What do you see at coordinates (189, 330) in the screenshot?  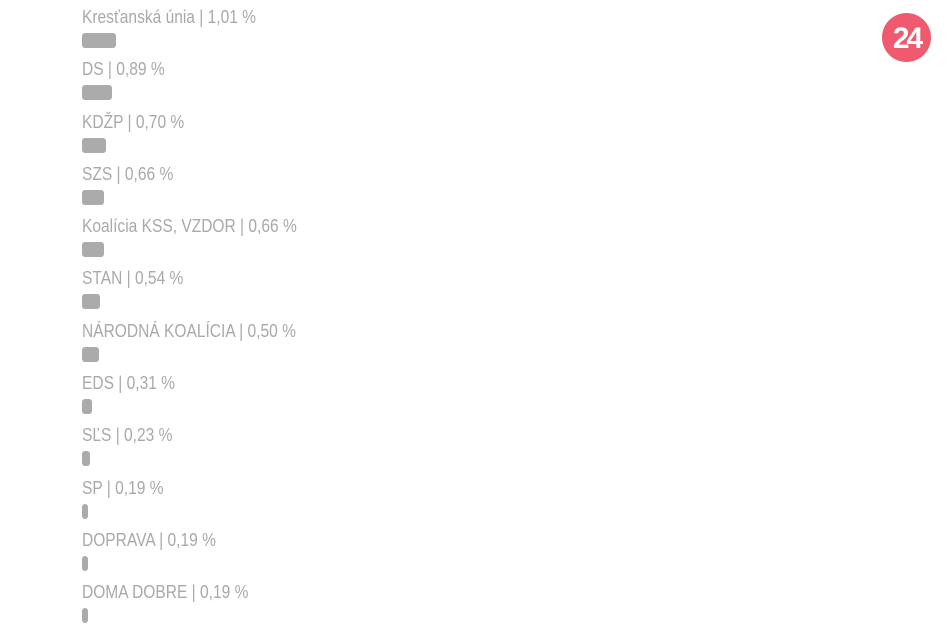 I see `data-label: NÁRODNÁ KOALÍCIA | 0,50 %` at bounding box center [189, 330].